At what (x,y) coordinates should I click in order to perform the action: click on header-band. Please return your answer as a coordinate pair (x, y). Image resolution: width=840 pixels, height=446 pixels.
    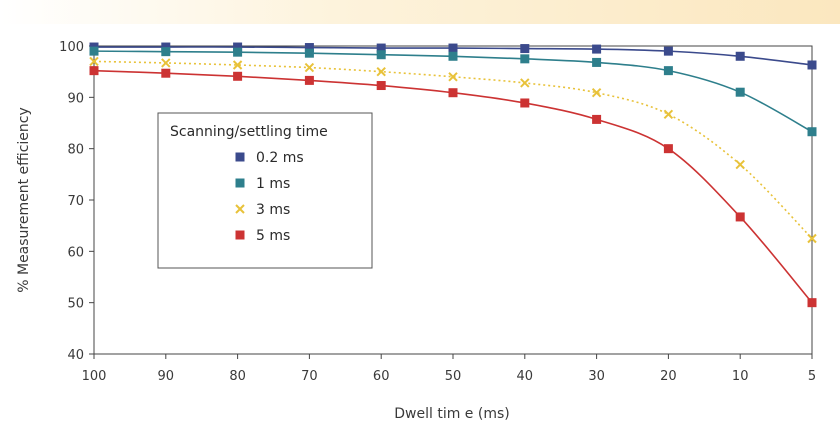
    Looking at the image, I should click on (420, 12).